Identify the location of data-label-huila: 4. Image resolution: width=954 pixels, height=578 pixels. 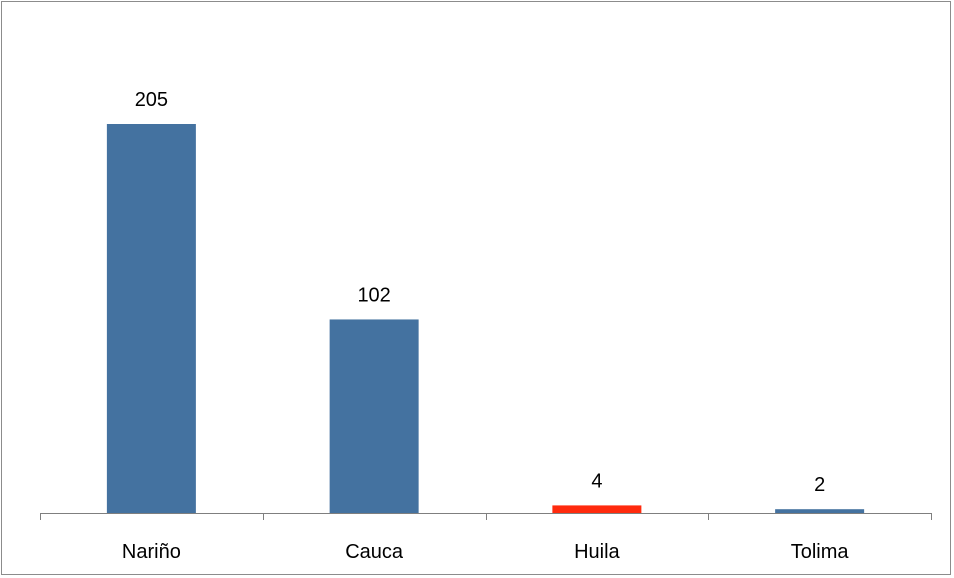
(596, 481).